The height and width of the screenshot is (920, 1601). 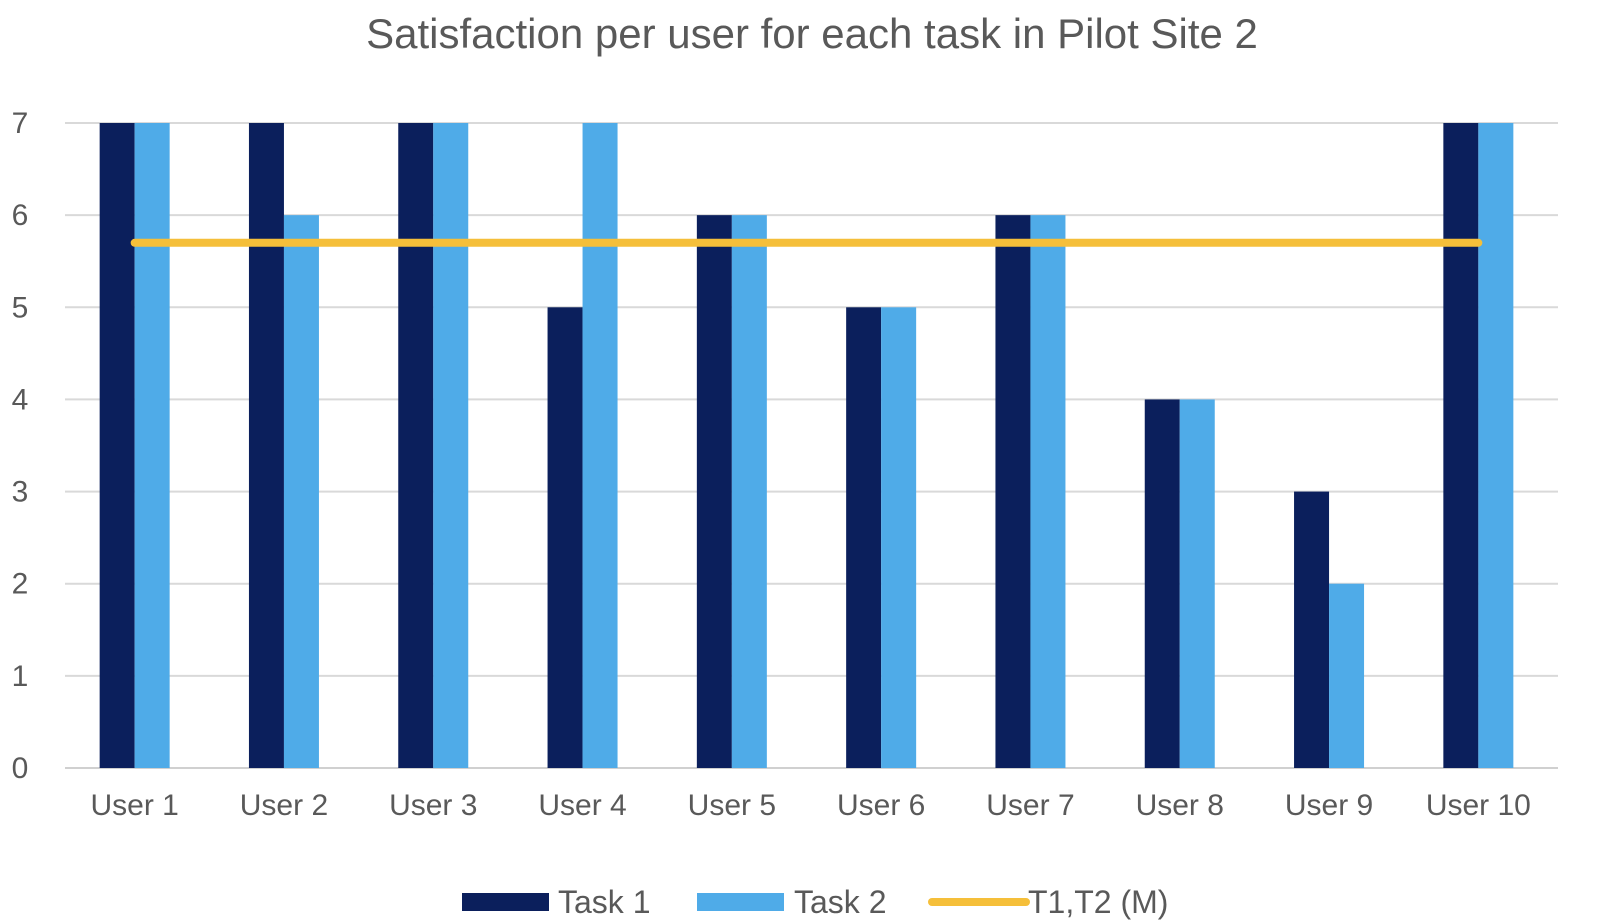 What do you see at coordinates (20, 307) in the screenshot?
I see `y-tick-label: 5` at bounding box center [20, 307].